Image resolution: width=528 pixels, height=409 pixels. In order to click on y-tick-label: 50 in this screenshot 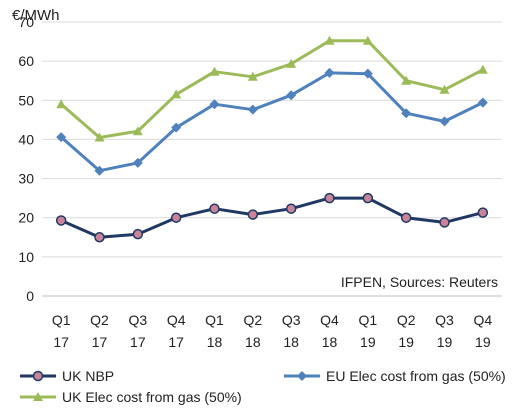, I will do `click(26, 100)`.